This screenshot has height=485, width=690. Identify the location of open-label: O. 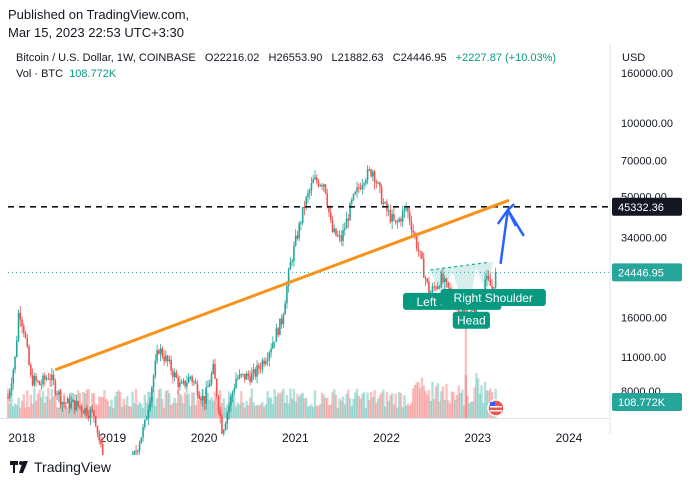
(209, 58).